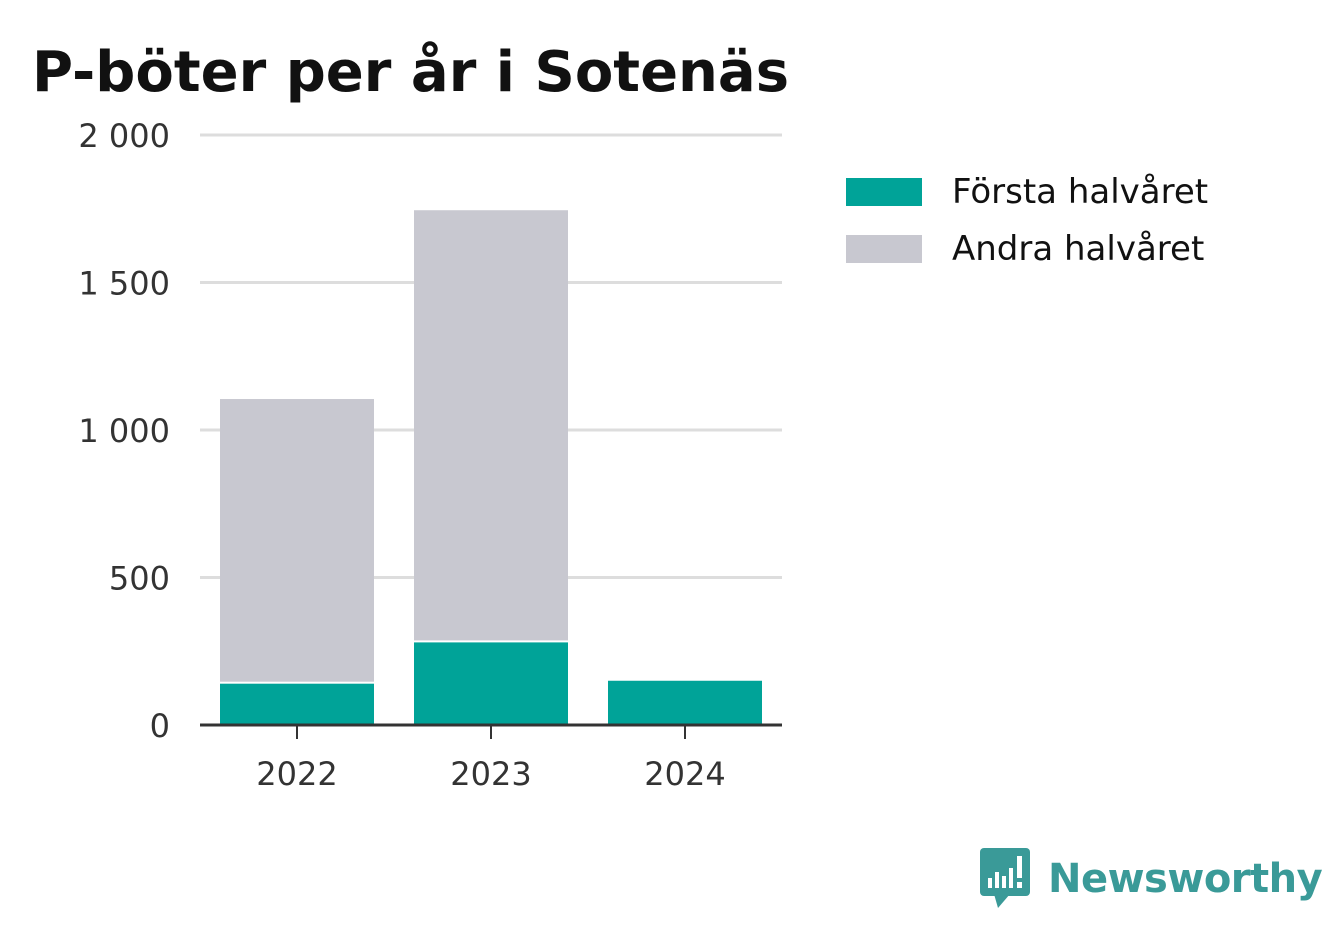  I want to click on legend-item-andra-halvaret: Andra halvåret, so click(1027, 249).